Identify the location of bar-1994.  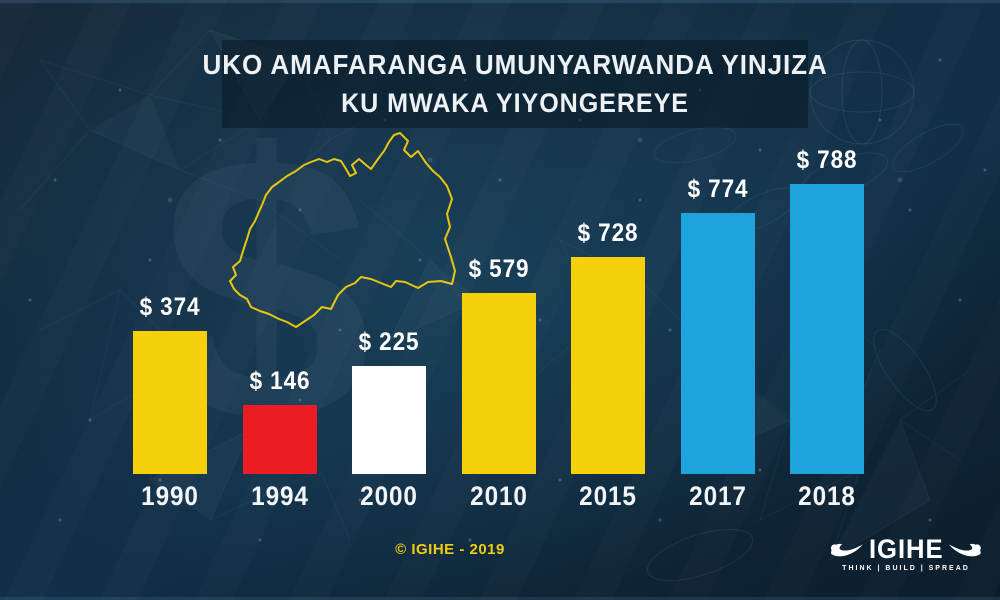
(280, 439).